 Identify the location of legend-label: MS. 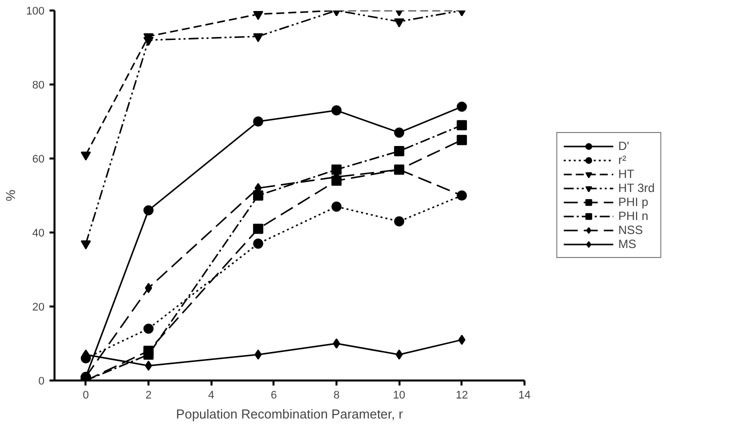
(628, 244).